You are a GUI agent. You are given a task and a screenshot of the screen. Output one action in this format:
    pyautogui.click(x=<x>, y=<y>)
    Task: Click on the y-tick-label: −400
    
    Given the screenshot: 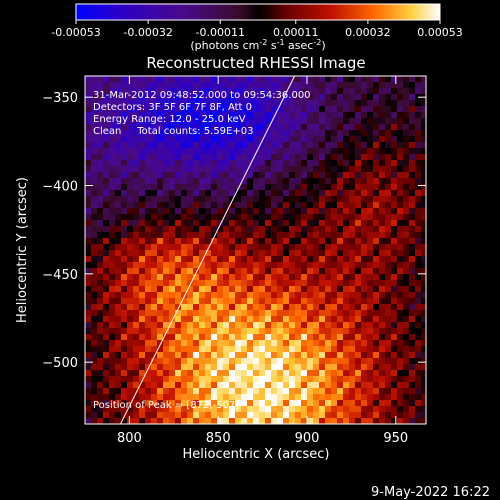 What is the action you would take?
    pyautogui.click(x=60, y=187)
    